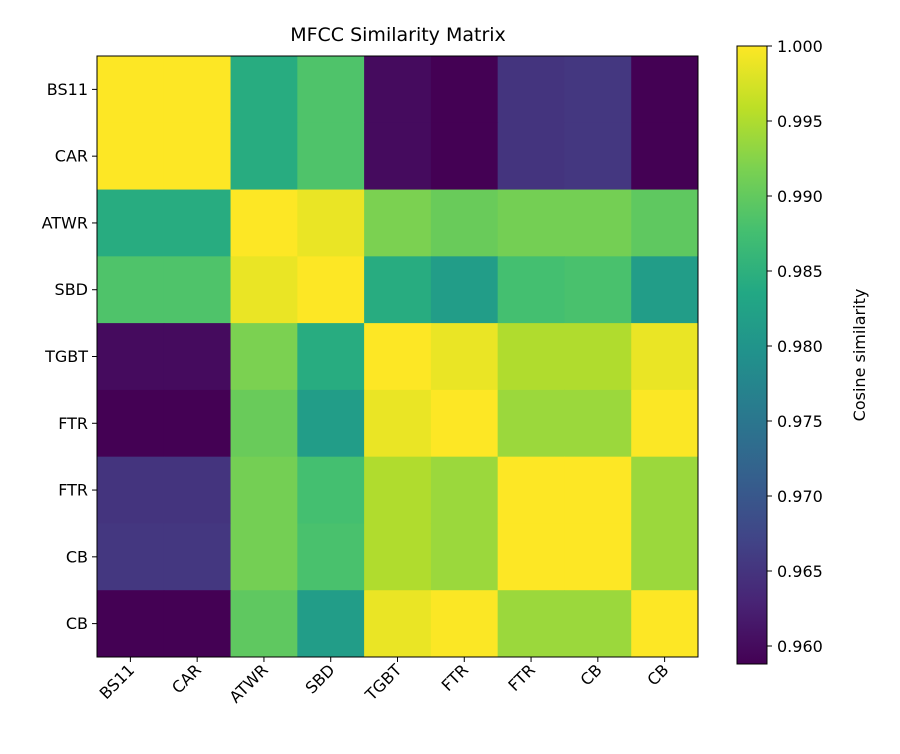 The width and height of the screenshot is (900, 754). What do you see at coordinates (186, 678) in the screenshot?
I see `x-tick-label: CAR` at bounding box center [186, 678].